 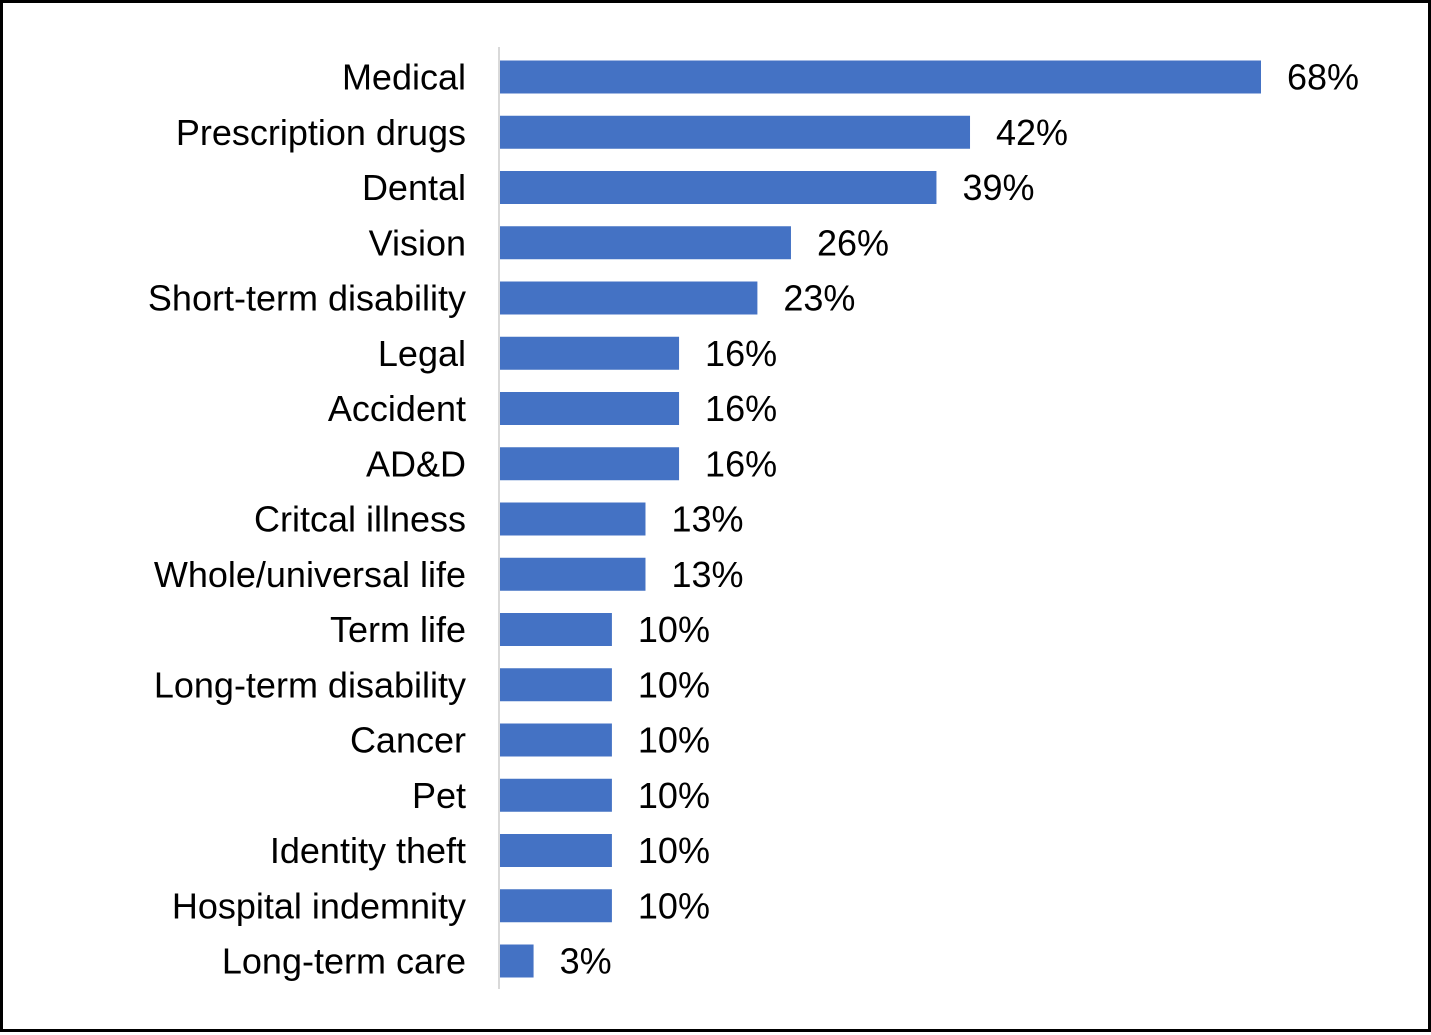 What do you see at coordinates (307, 298) in the screenshot?
I see `category-label: Short-term disability` at bounding box center [307, 298].